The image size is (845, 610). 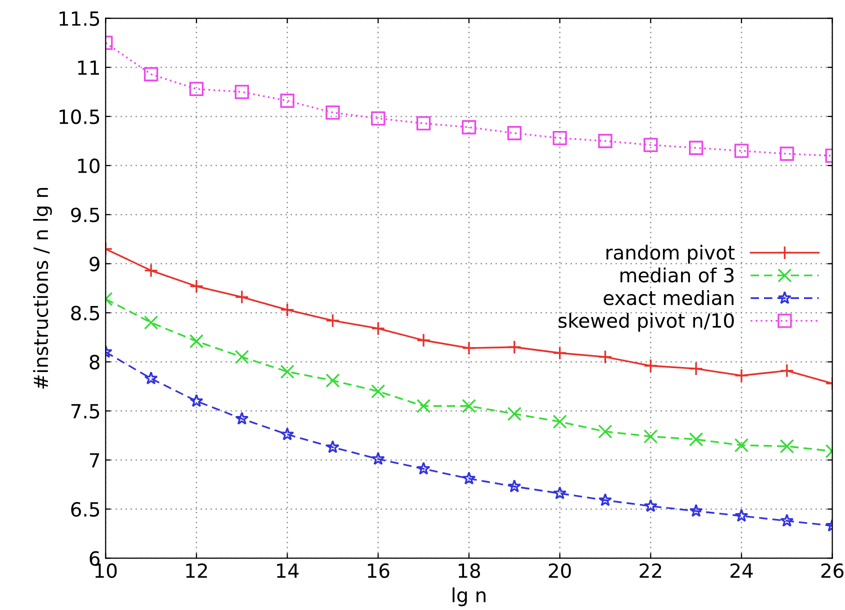 What do you see at coordinates (379, 570) in the screenshot?
I see `x-tick-label: 16` at bounding box center [379, 570].